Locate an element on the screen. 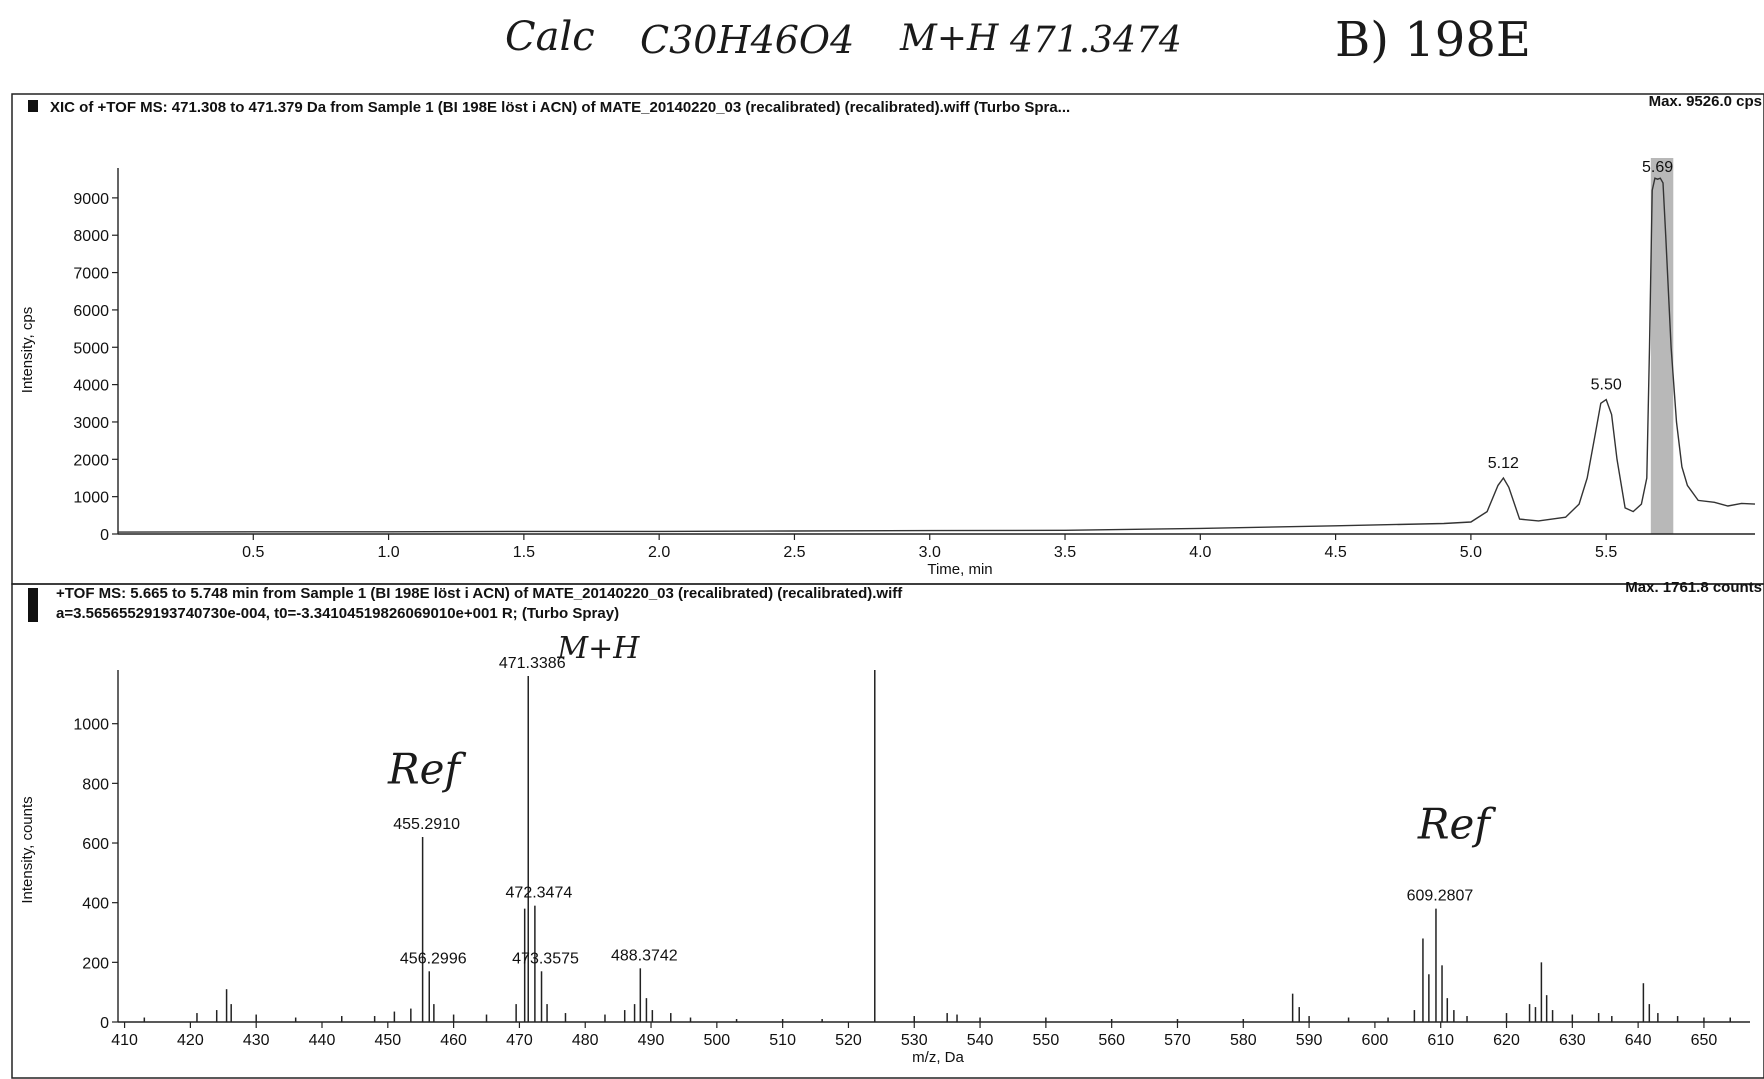  xic-y-tick-label: 6000 is located at coordinates (91, 311).